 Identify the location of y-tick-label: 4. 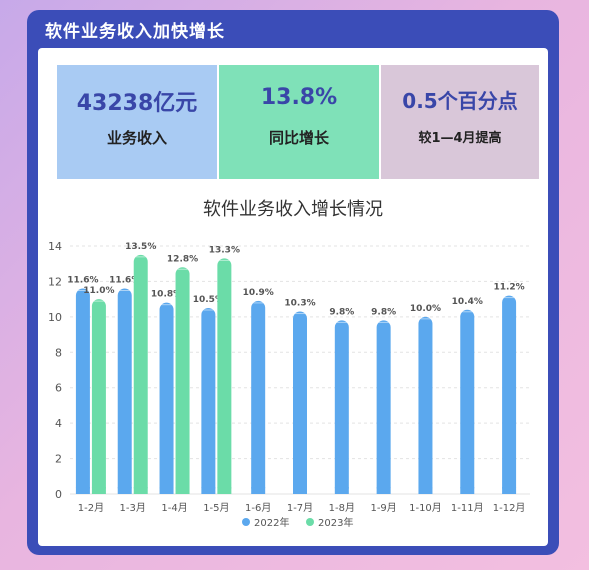
(58, 423).